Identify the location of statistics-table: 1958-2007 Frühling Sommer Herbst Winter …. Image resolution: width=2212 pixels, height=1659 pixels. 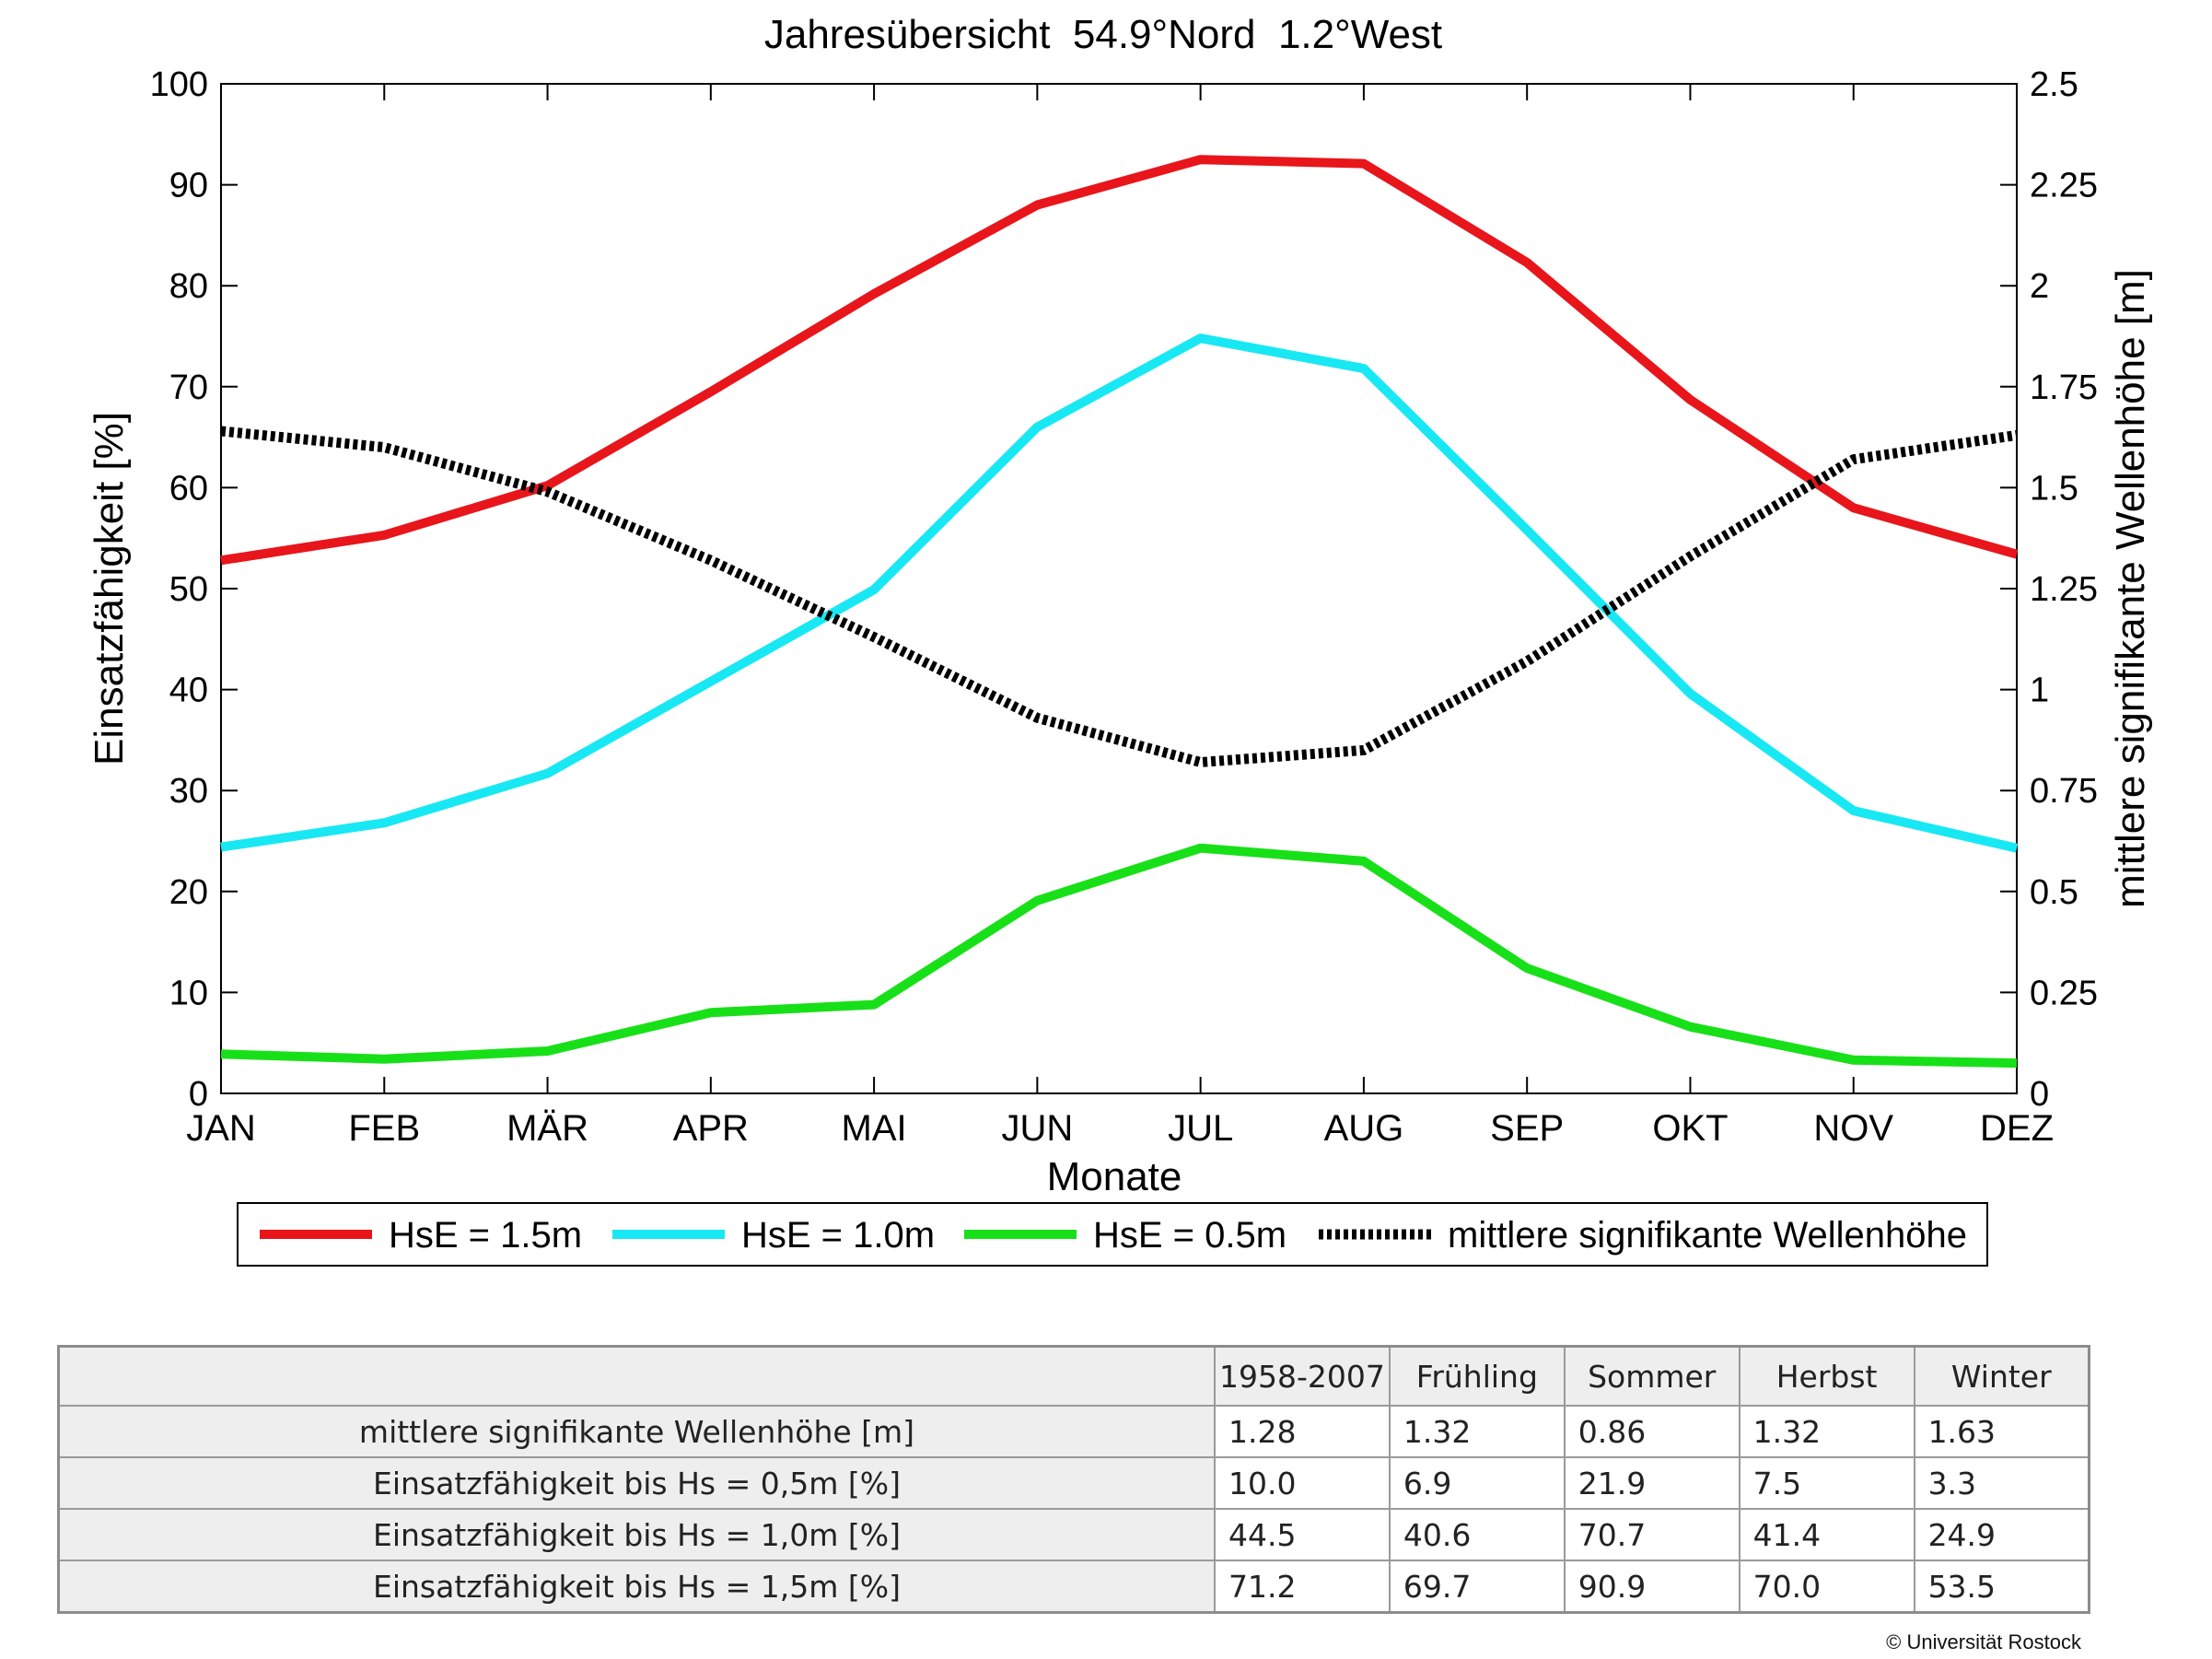
(1073, 1479).